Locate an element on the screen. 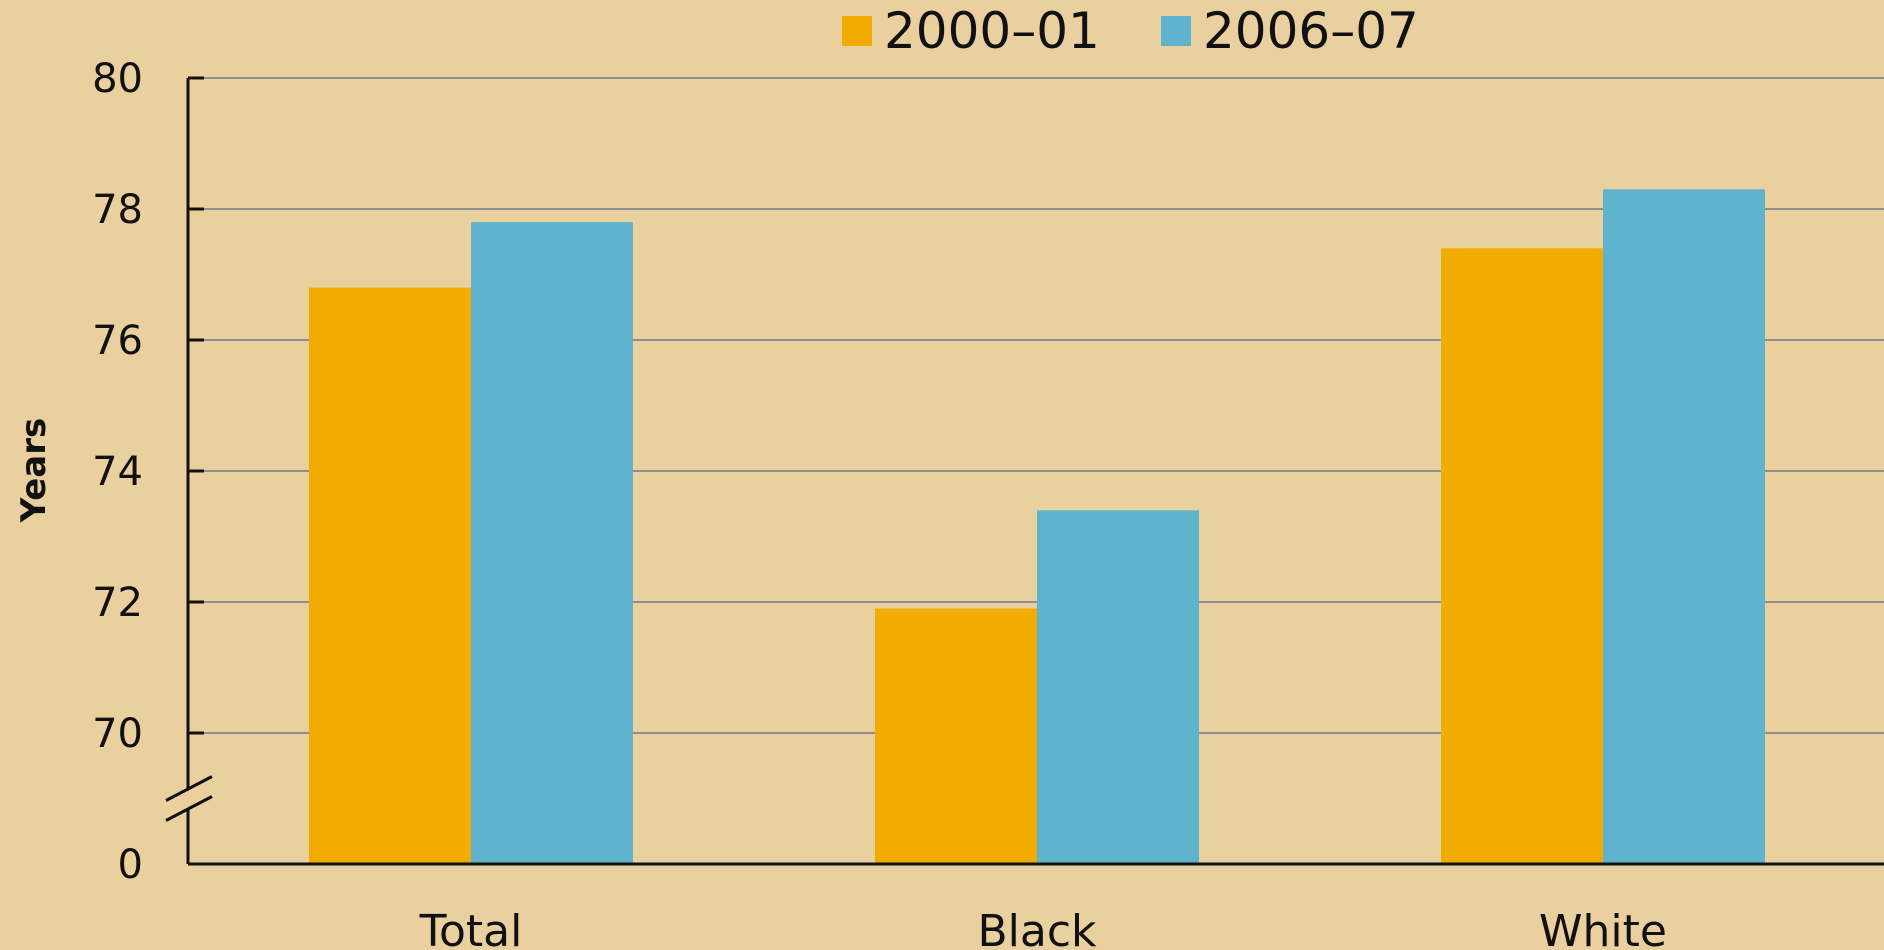  axis-break-gap is located at coordinates (188, 798).